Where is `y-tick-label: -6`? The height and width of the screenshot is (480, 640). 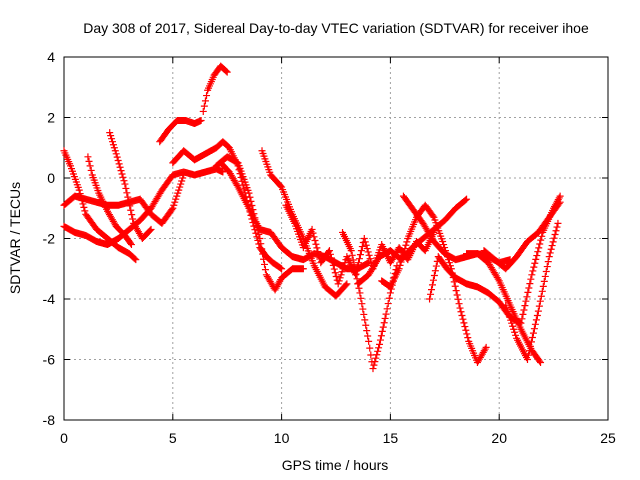 y-tick-label: -6 is located at coordinates (49, 360).